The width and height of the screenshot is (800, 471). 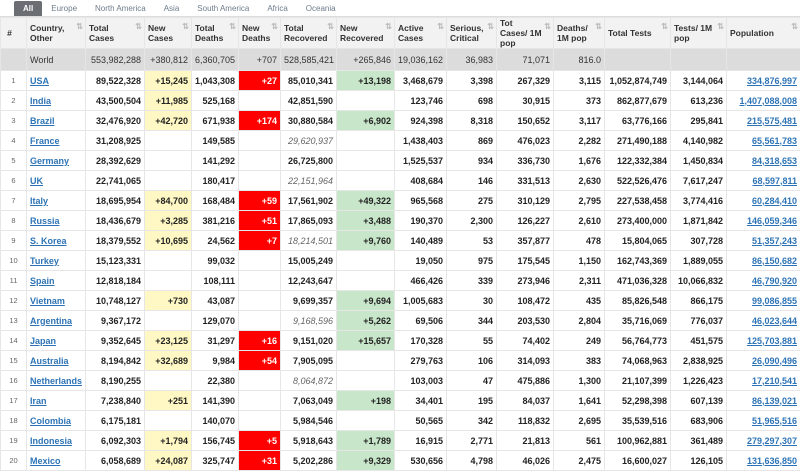 What do you see at coordinates (579, 33) in the screenshot?
I see `column-header-deaths-1m-pop: Deaths/ 1M pop⇅` at bounding box center [579, 33].